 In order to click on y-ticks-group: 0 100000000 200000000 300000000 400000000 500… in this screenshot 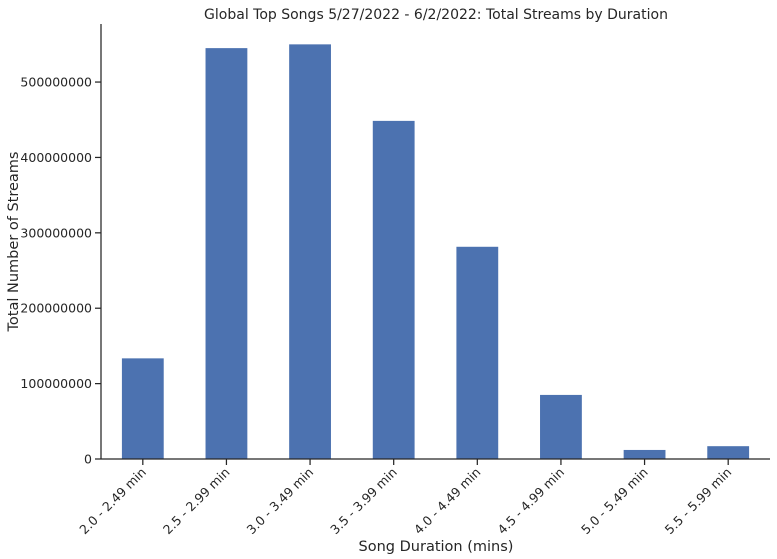, I will do `click(60, 271)`.